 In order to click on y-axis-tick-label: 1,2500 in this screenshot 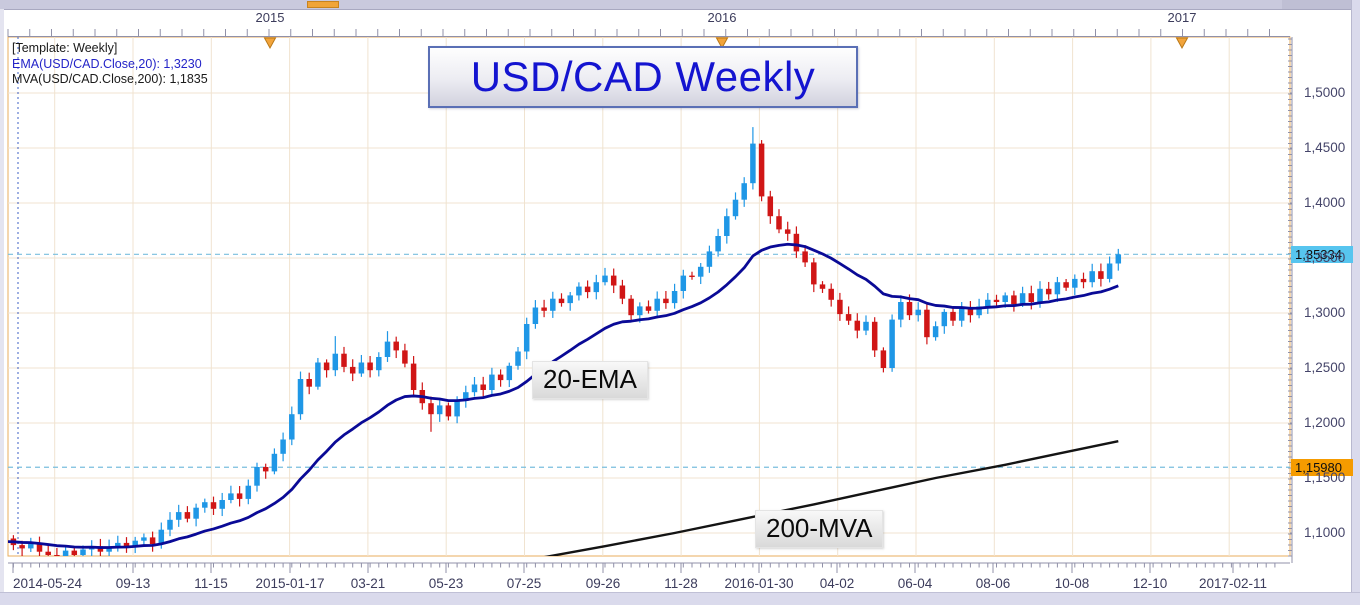, I will do `click(1325, 367)`.